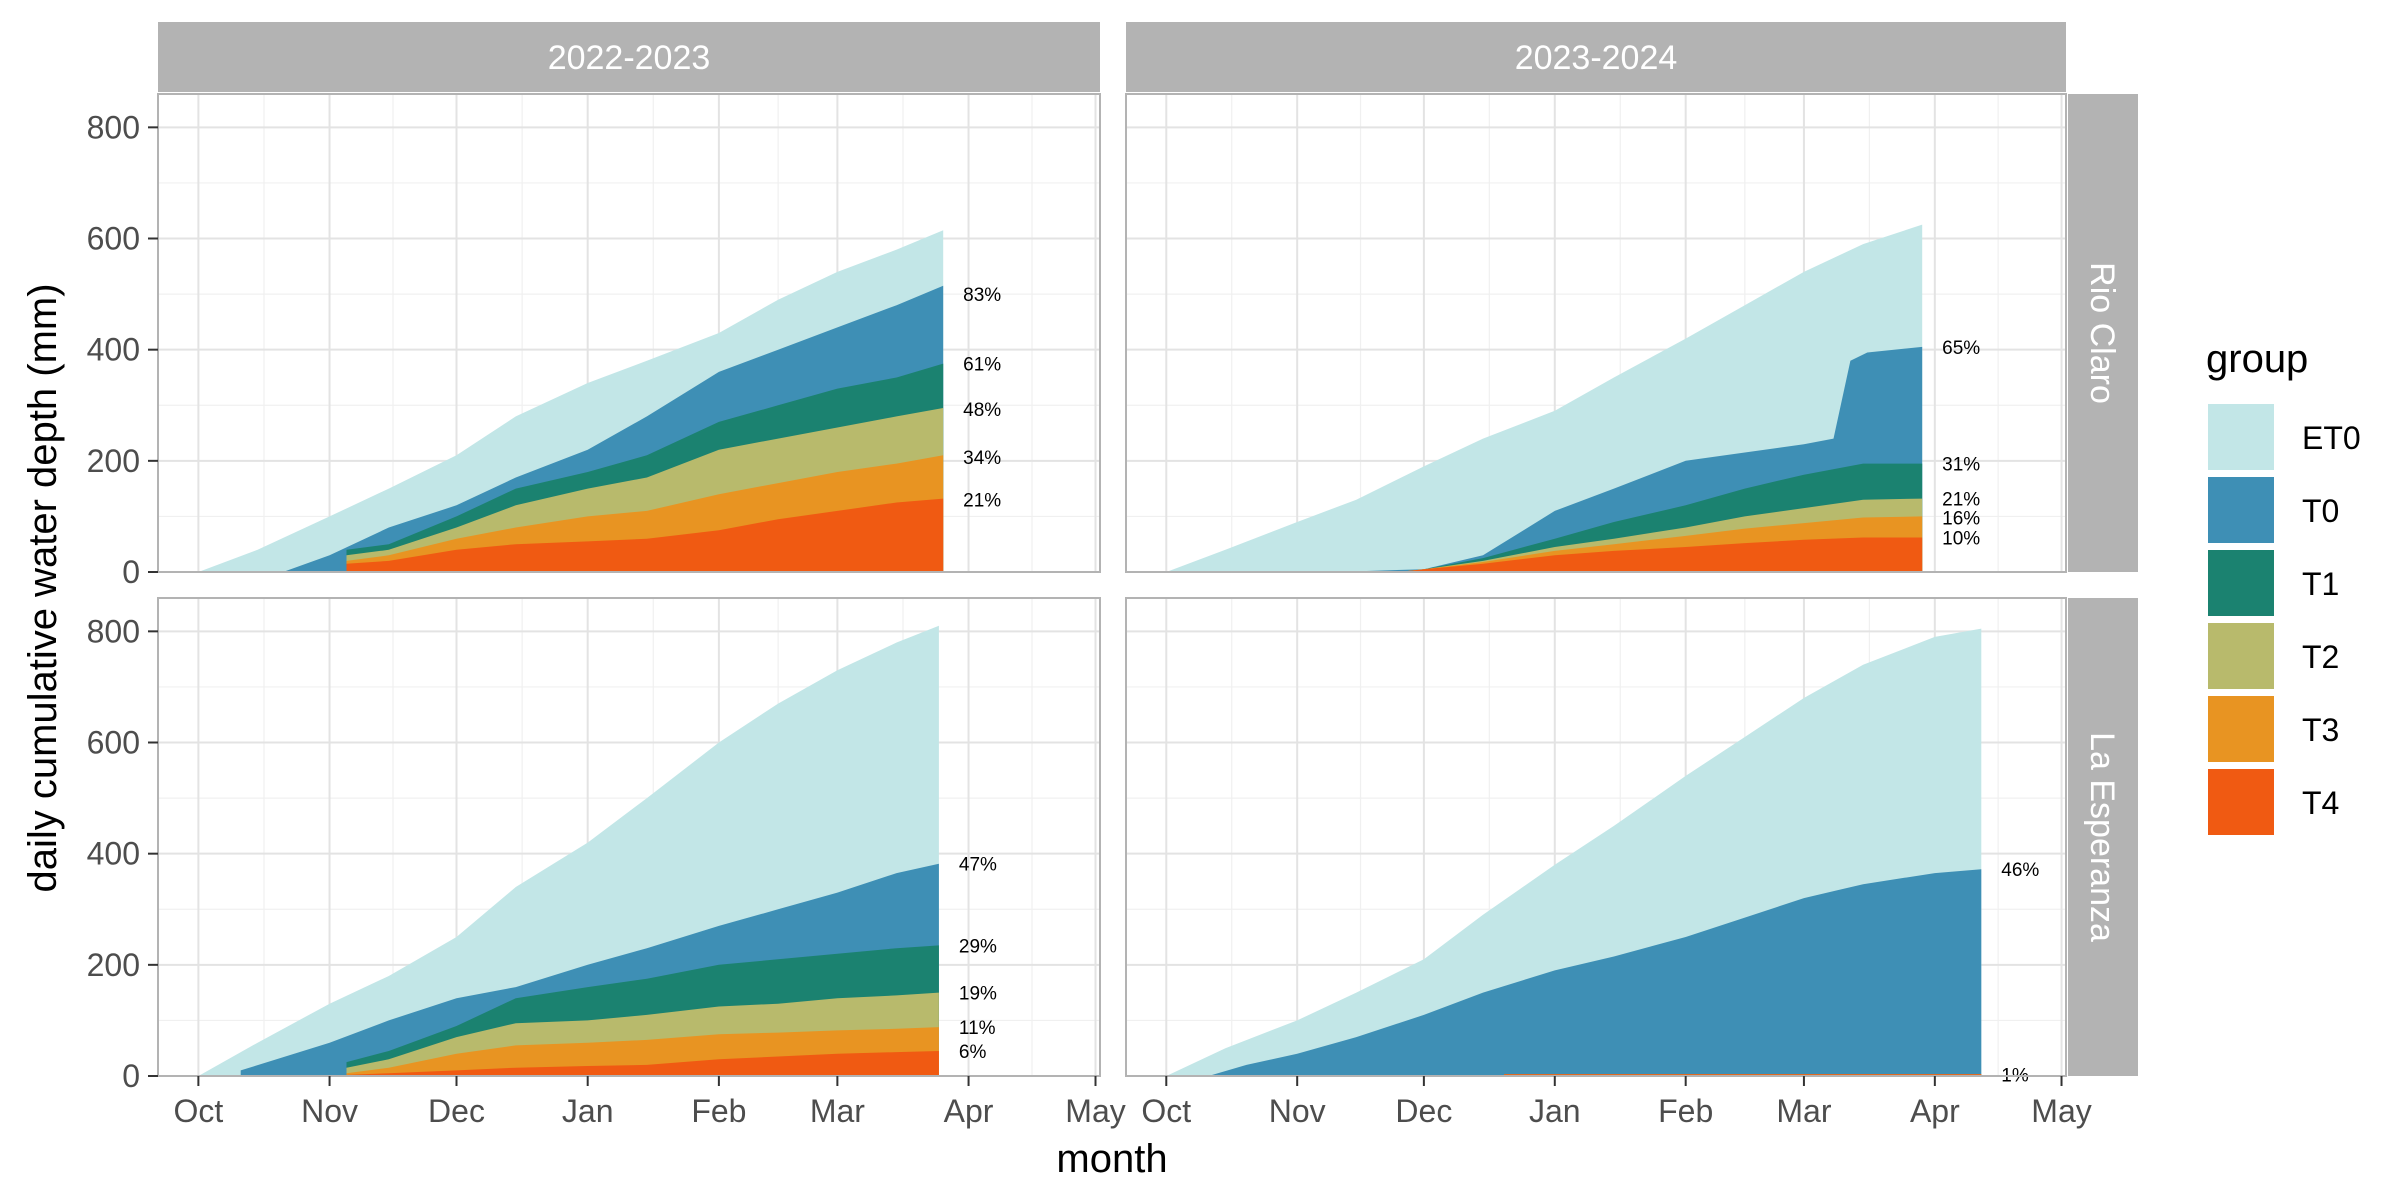 The width and height of the screenshot is (2400, 1200). Describe the element at coordinates (973, 1052) in the screenshot. I see `percentage-label: 6%` at that location.